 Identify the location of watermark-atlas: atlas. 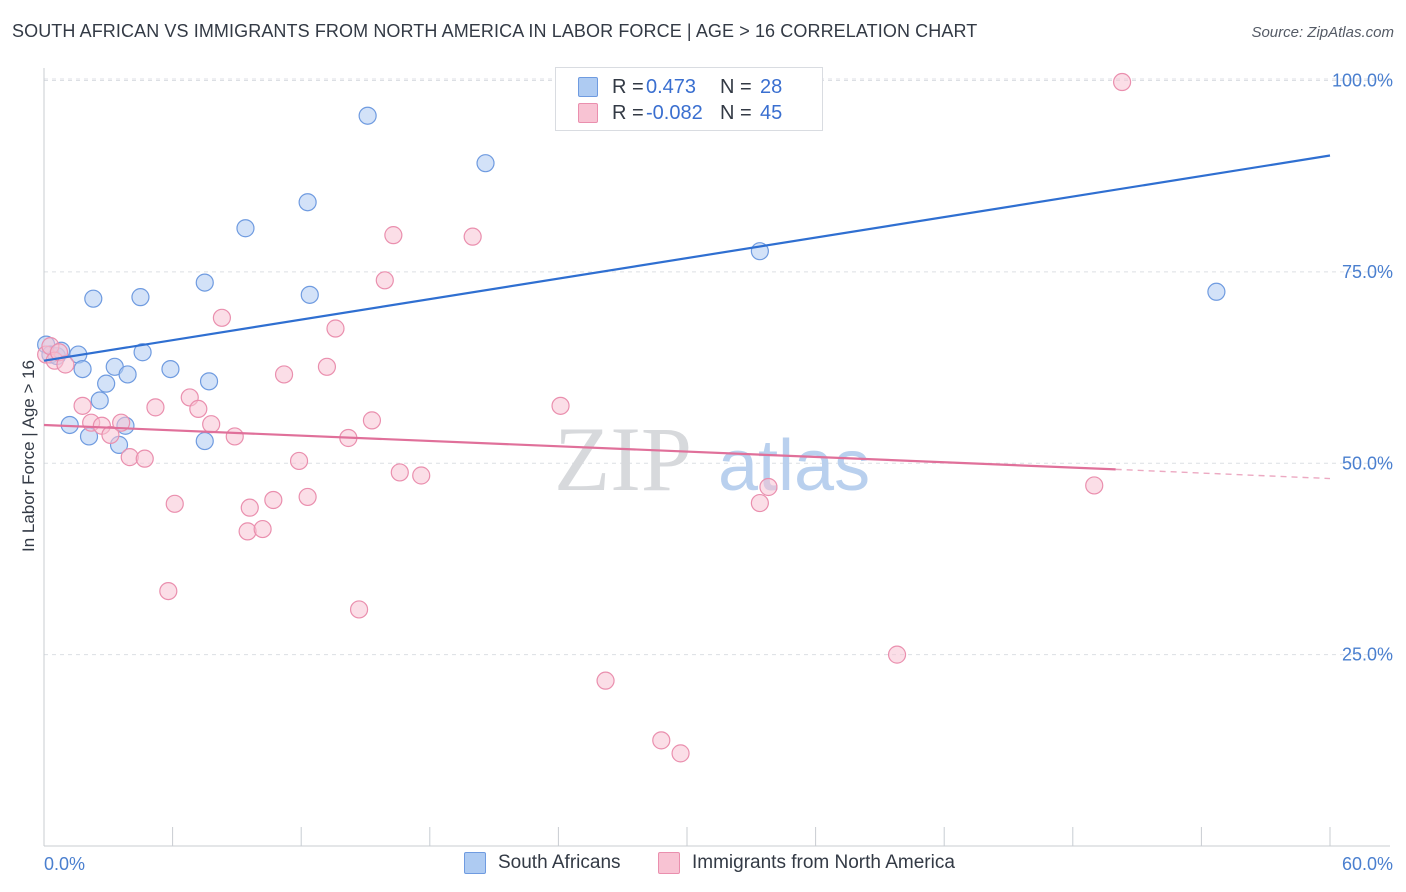
(794, 466).